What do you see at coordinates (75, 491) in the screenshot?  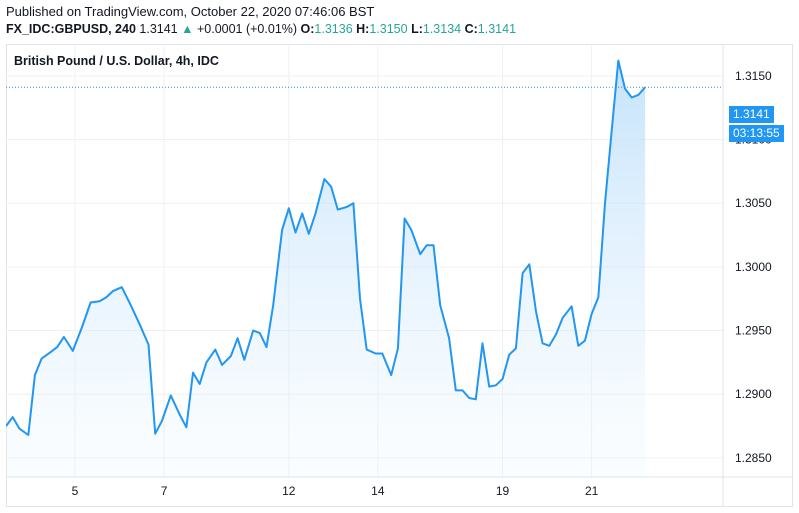 I see `x-tick-label: 5` at bounding box center [75, 491].